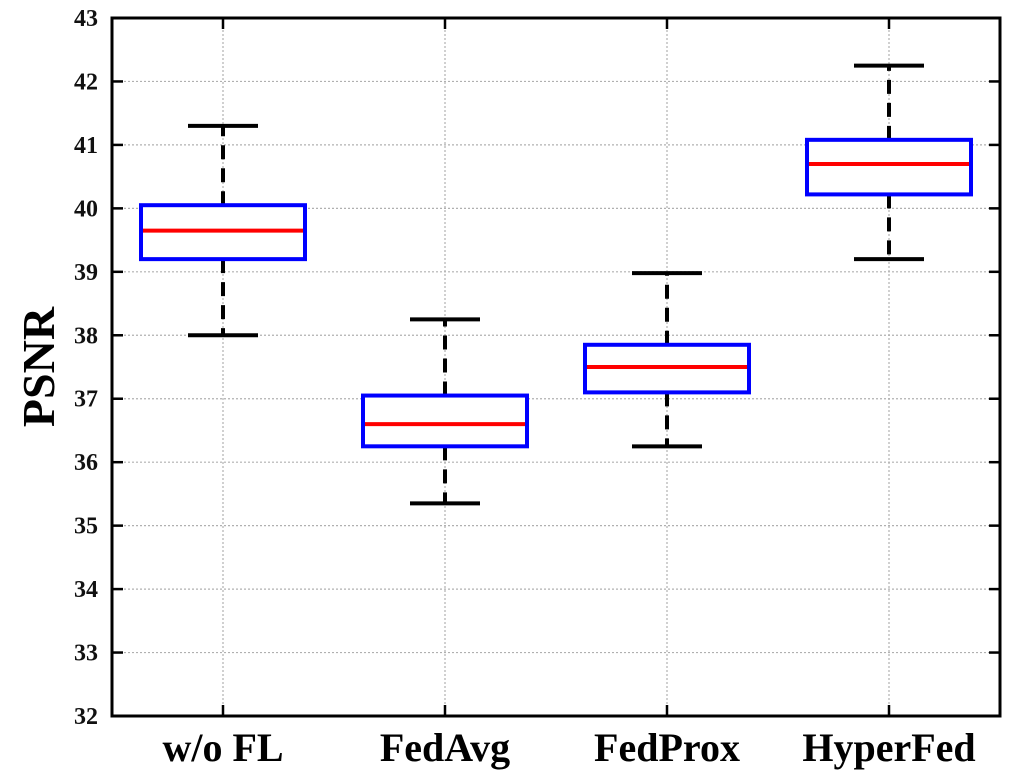 This screenshot has width=1010, height=775. What do you see at coordinates (86, 19) in the screenshot?
I see `y-tick-label: 43` at bounding box center [86, 19].